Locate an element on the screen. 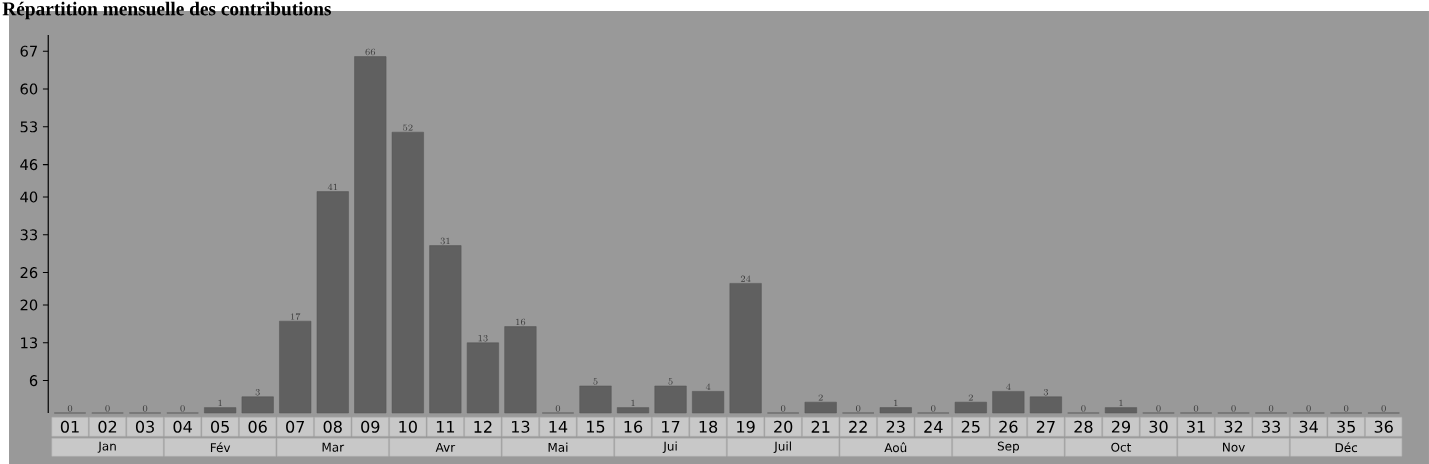 The image size is (1429, 464). x-tick-label: 02 is located at coordinates (107, 426).